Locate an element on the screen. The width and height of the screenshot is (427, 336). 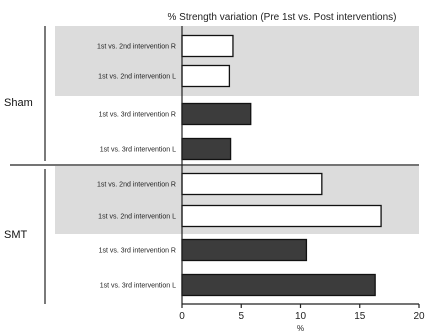
x-tick-label: 20 is located at coordinates (419, 316).